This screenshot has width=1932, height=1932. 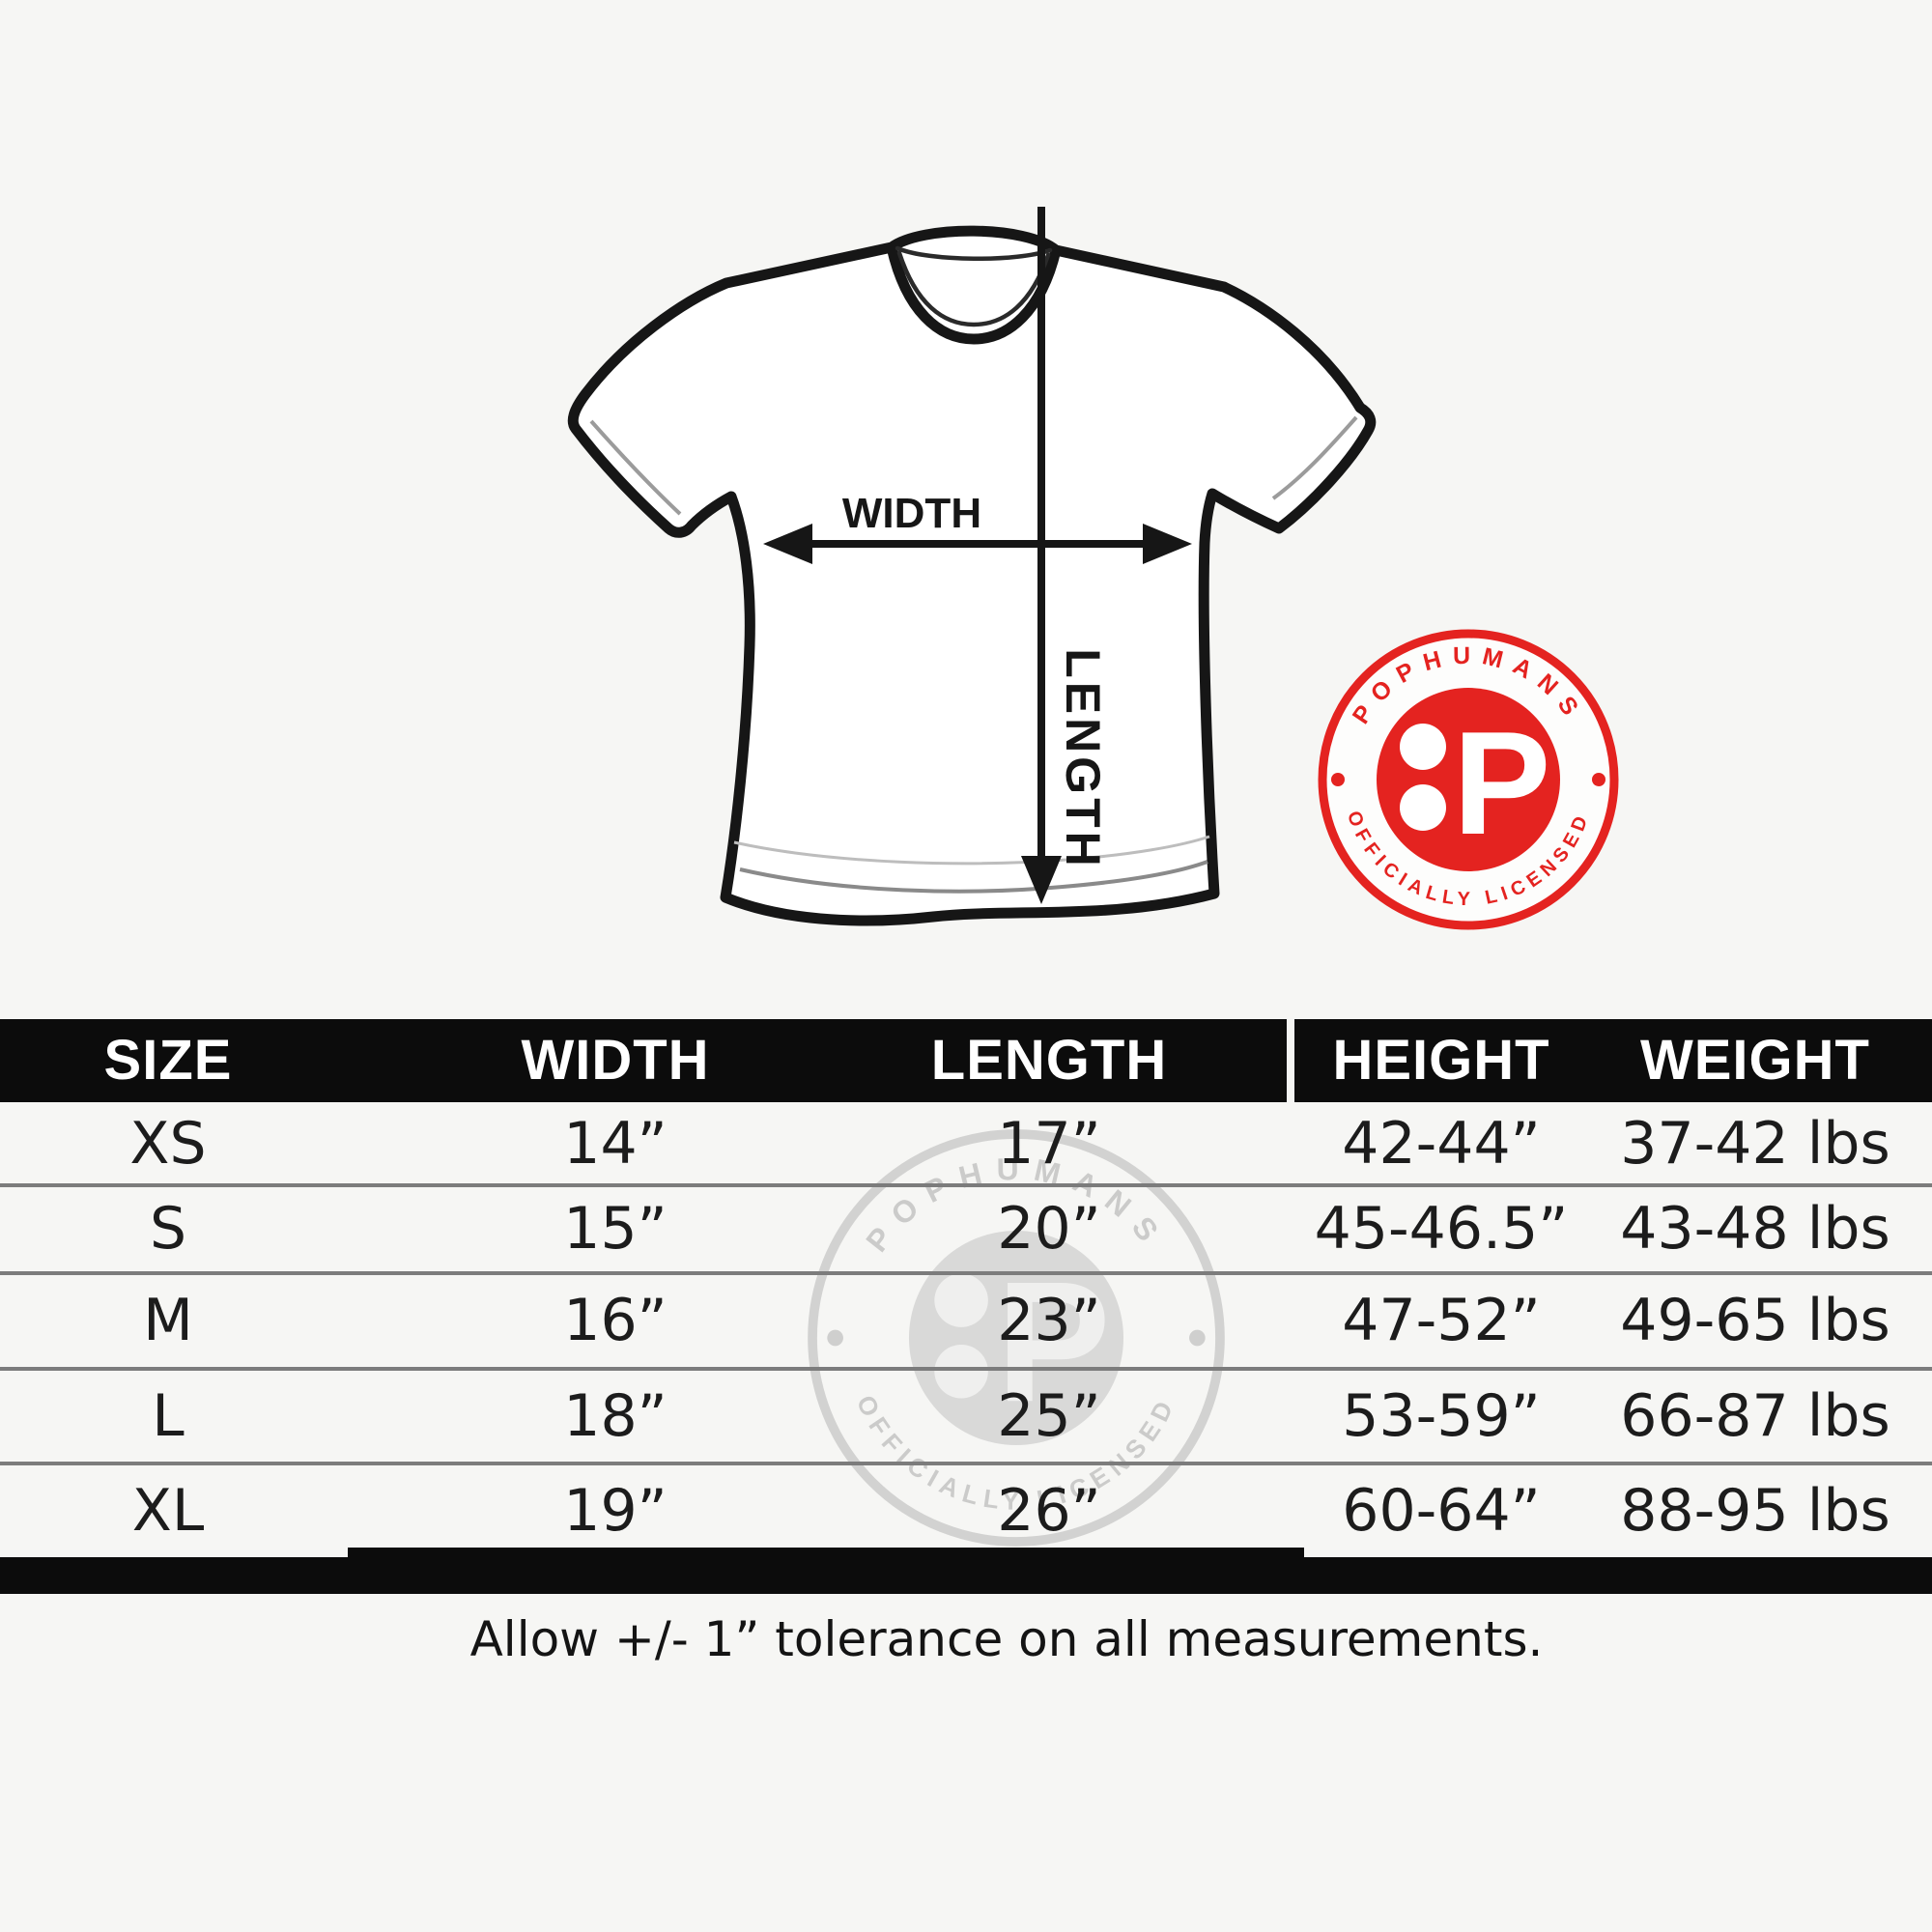 What do you see at coordinates (615, 1144) in the screenshot?
I see `cell-width: 14”` at bounding box center [615, 1144].